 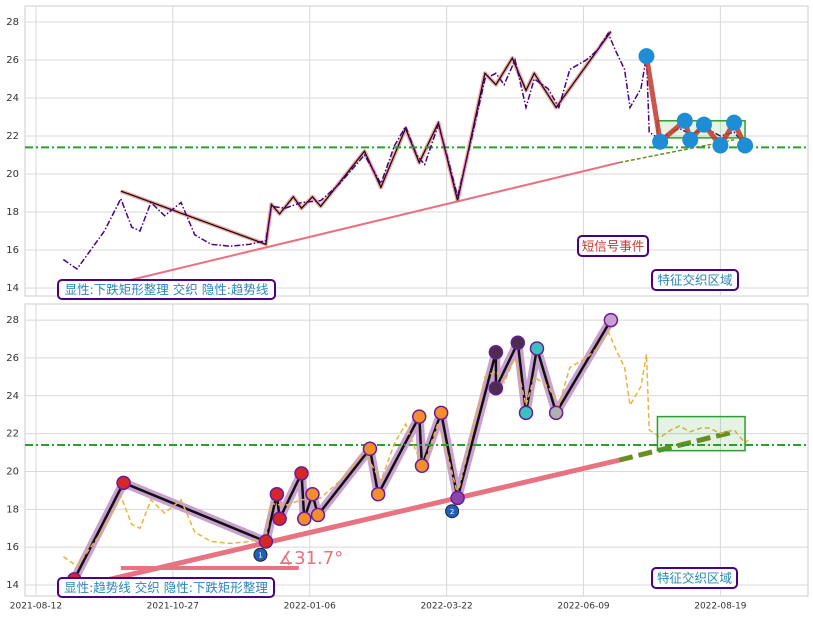 I want to click on annotation: 显性:趋势线 交织 隐性:下跌矩形整理, so click(x=166, y=587).